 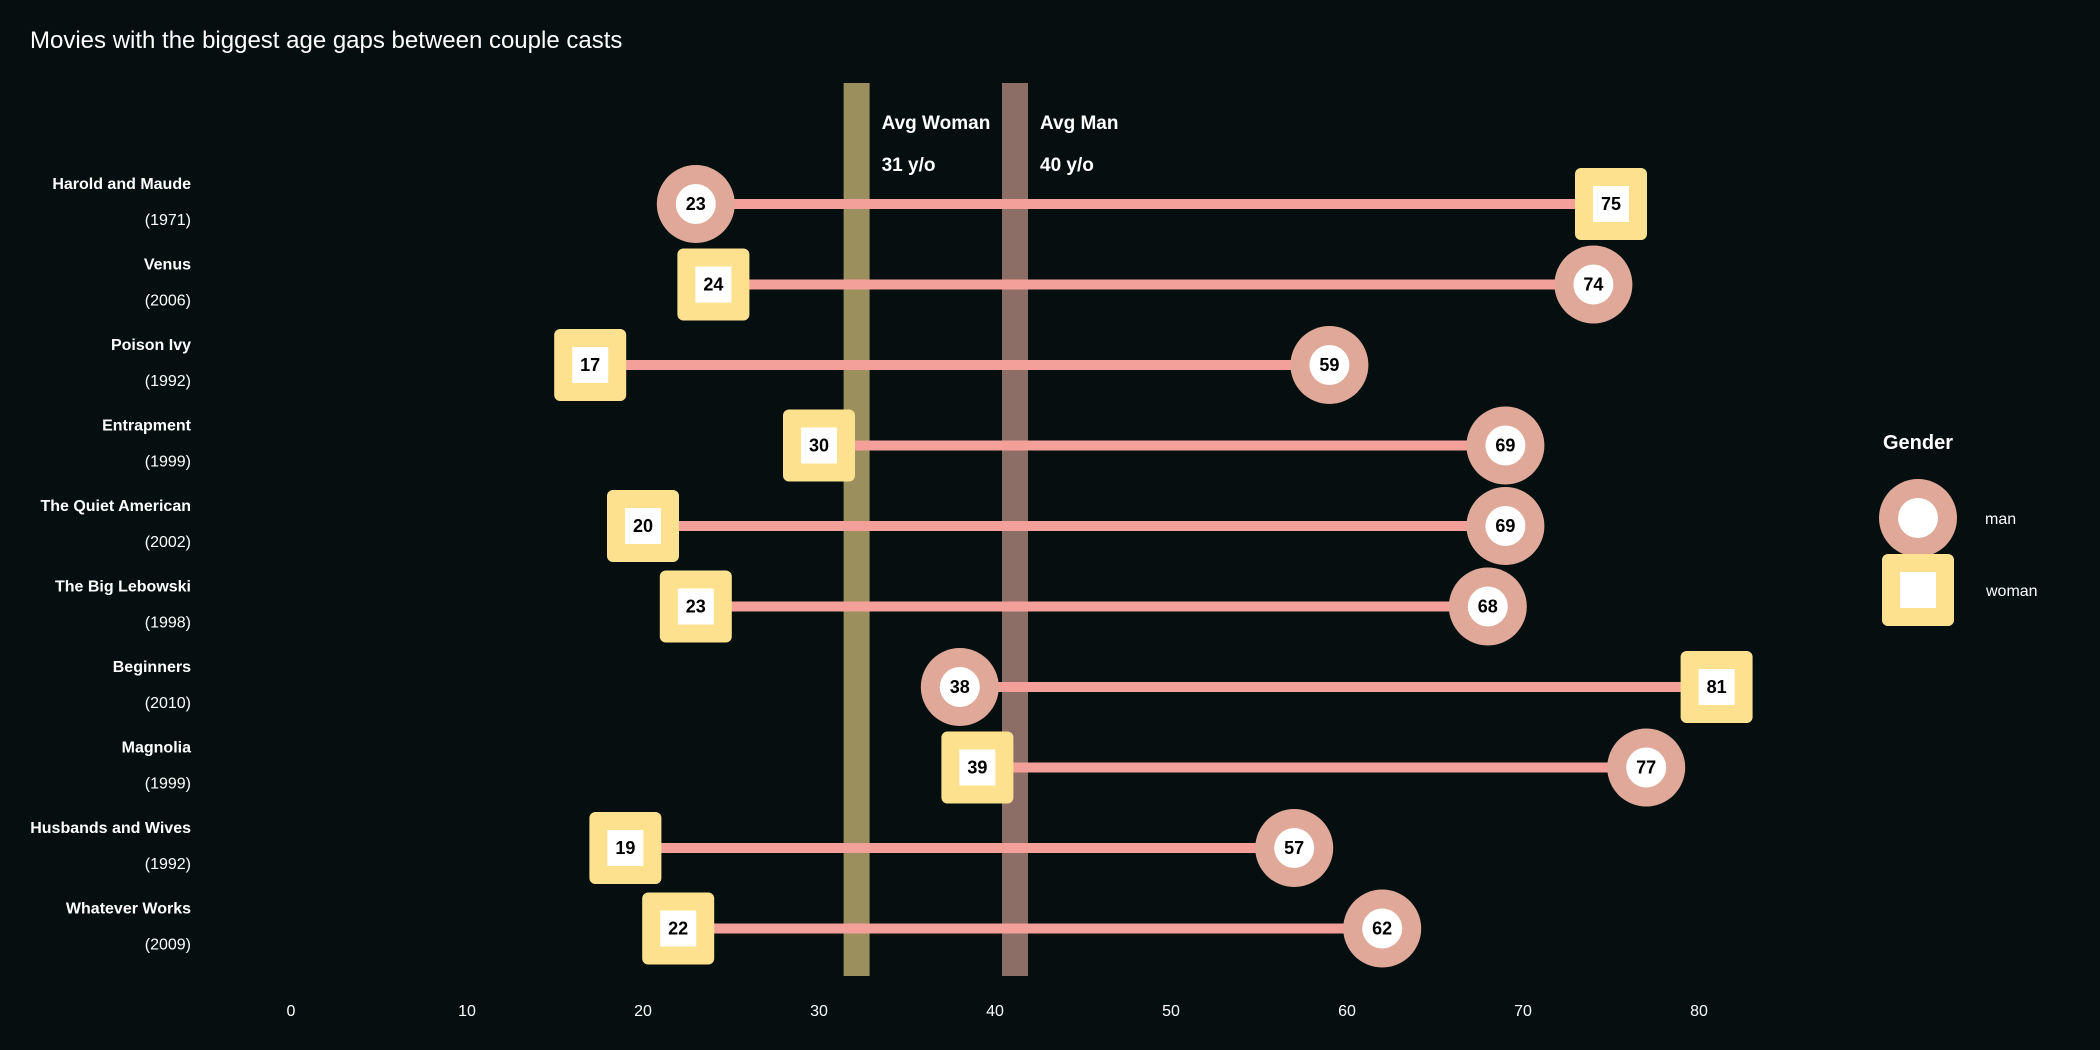 I want to click on x-tick-label: 50, so click(x=1171, y=1011).